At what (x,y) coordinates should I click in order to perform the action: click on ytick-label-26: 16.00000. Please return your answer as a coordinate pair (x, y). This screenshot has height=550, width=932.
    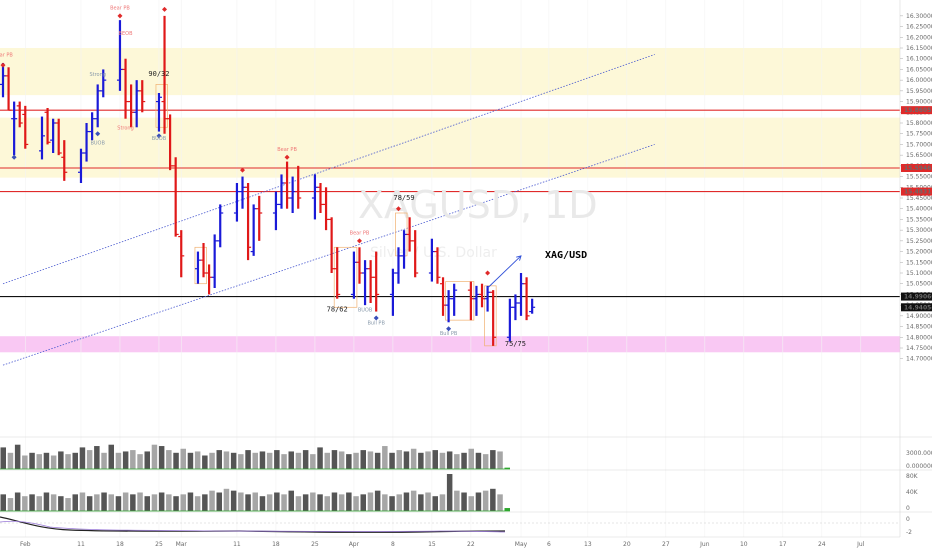
    Looking at the image, I should click on (919, 80).